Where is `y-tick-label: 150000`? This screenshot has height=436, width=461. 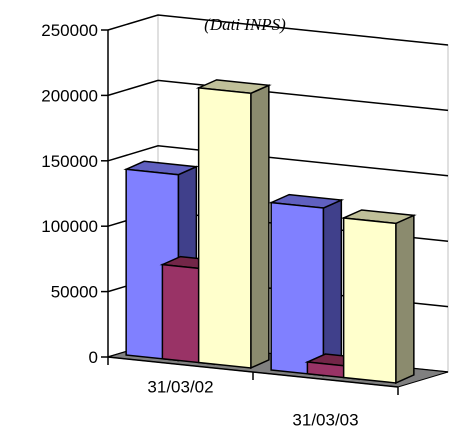 y-tick-label: 150000 is located at coordinates (69, 161).